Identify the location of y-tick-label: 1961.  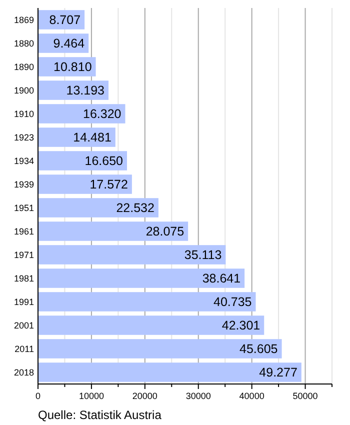
(24, 231).